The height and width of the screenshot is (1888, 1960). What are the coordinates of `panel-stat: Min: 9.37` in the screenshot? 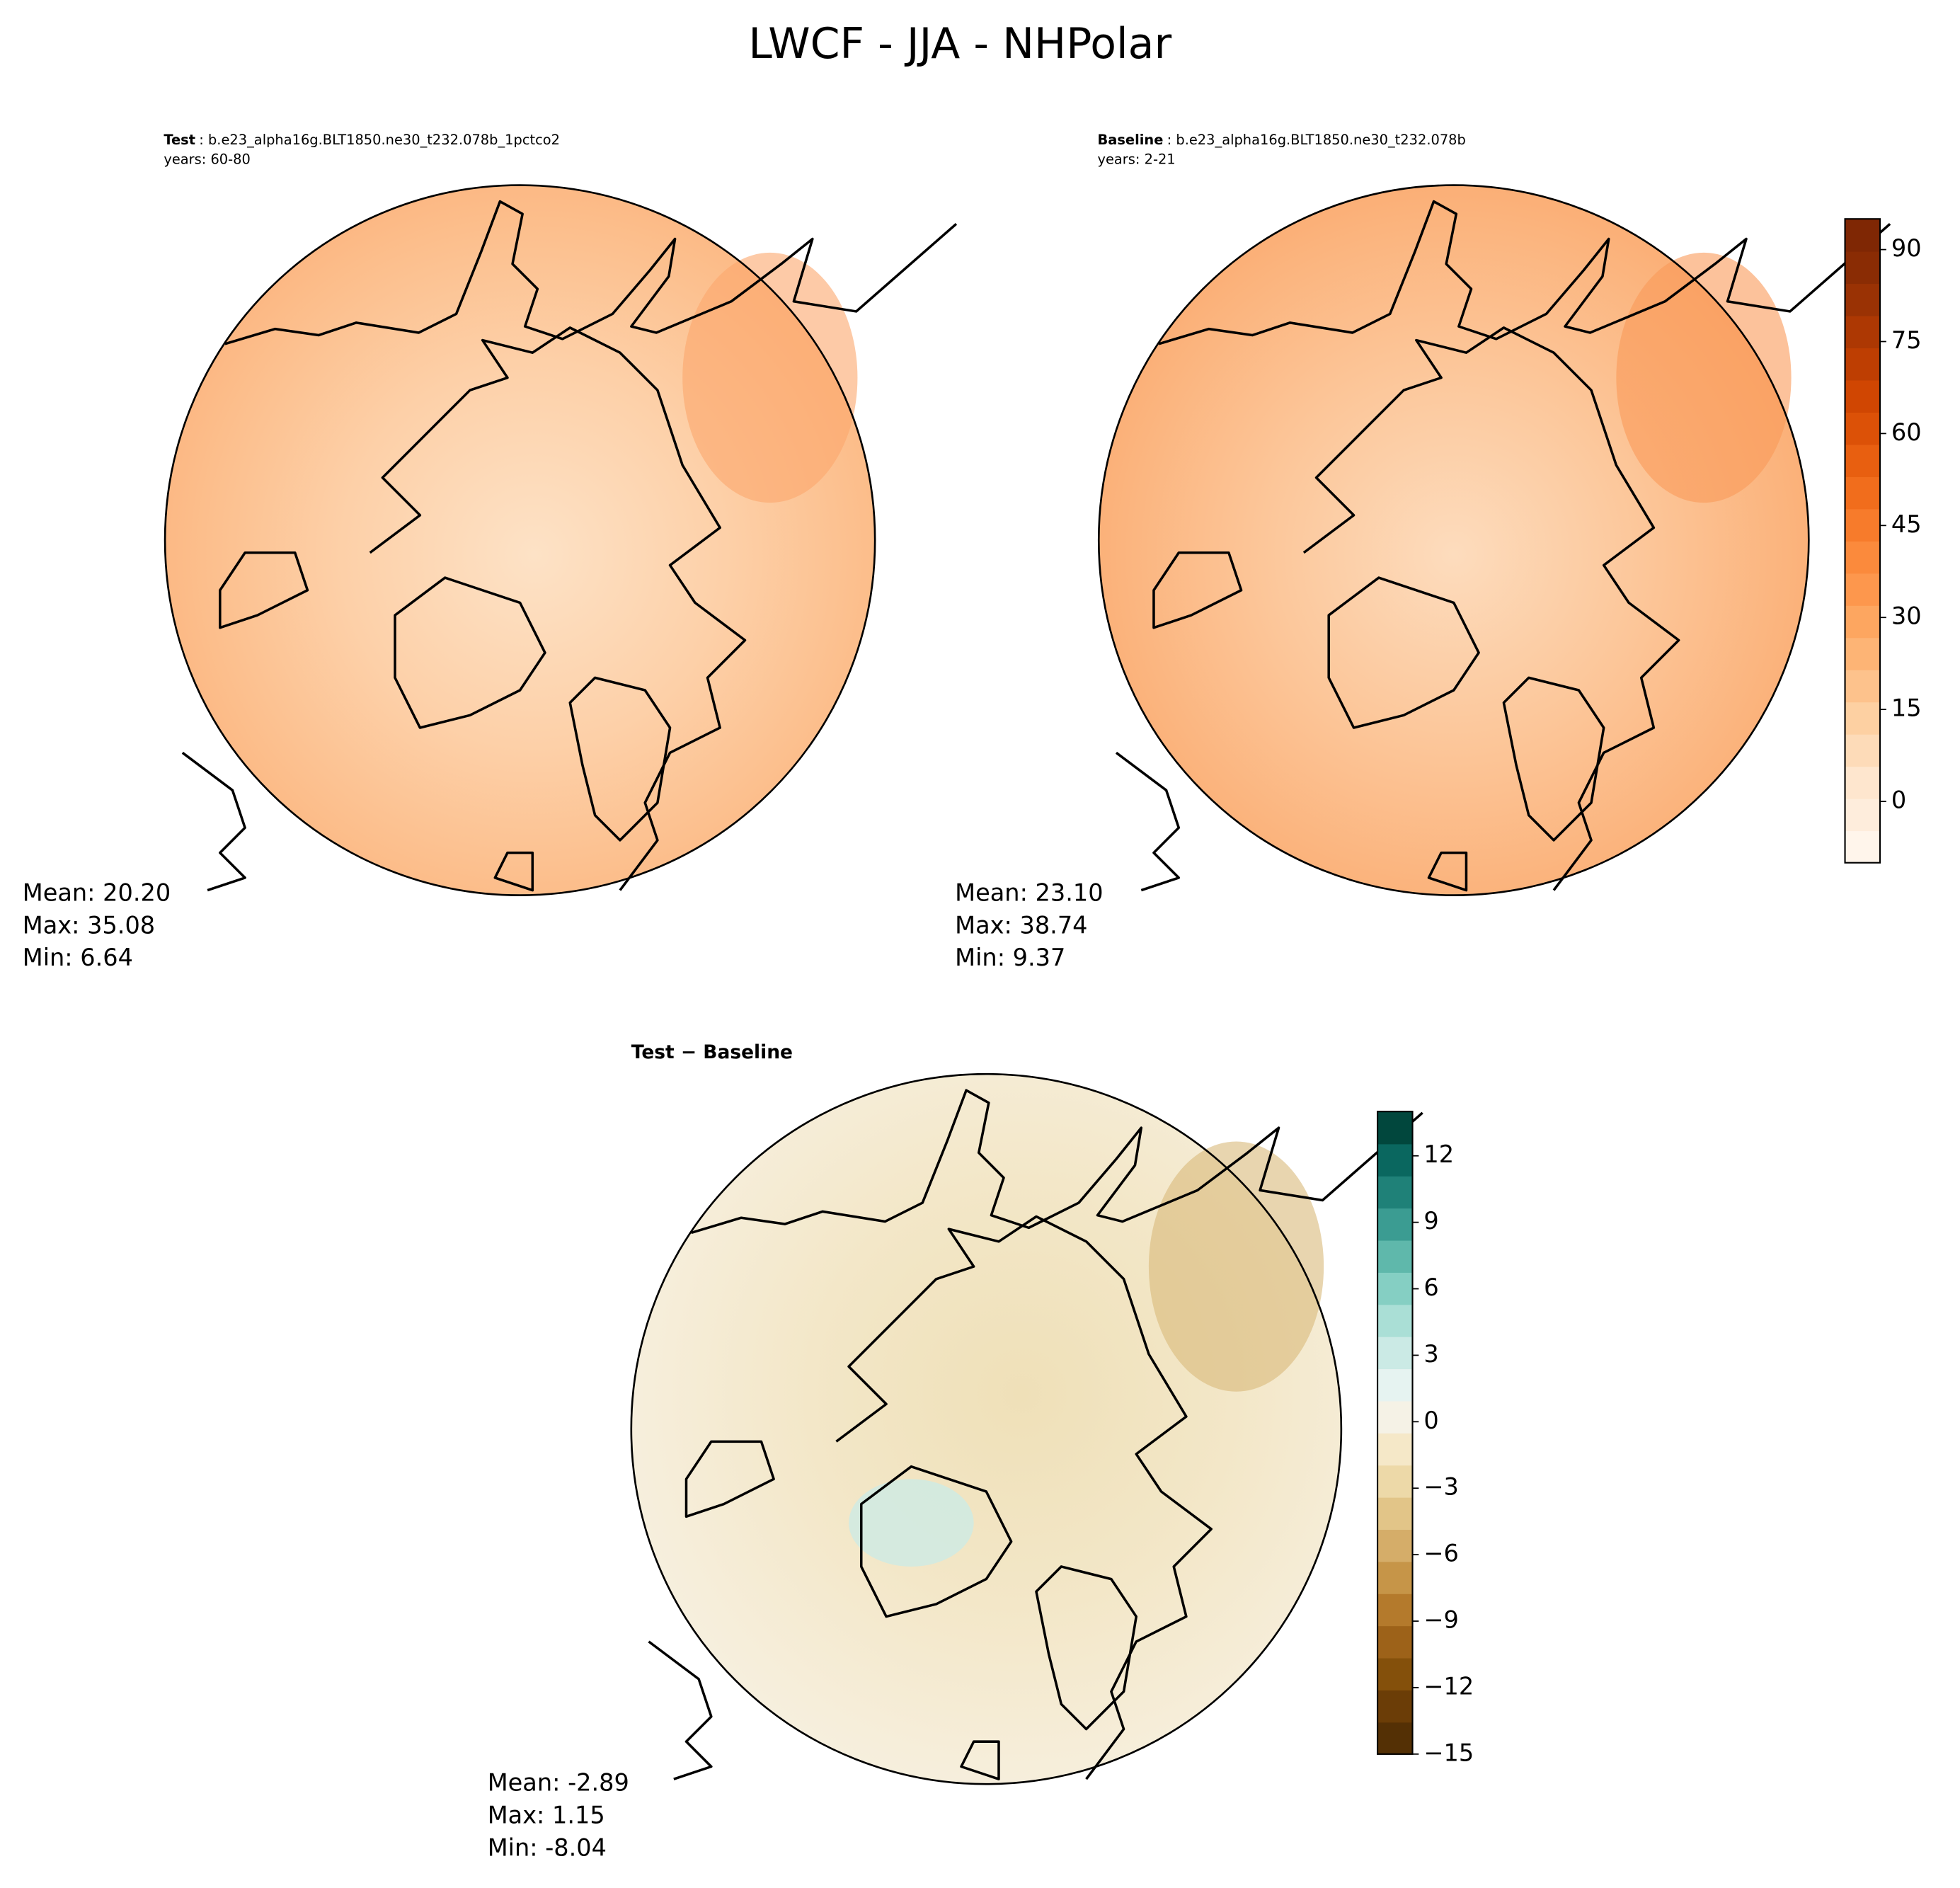 It's located at (1010, 957).